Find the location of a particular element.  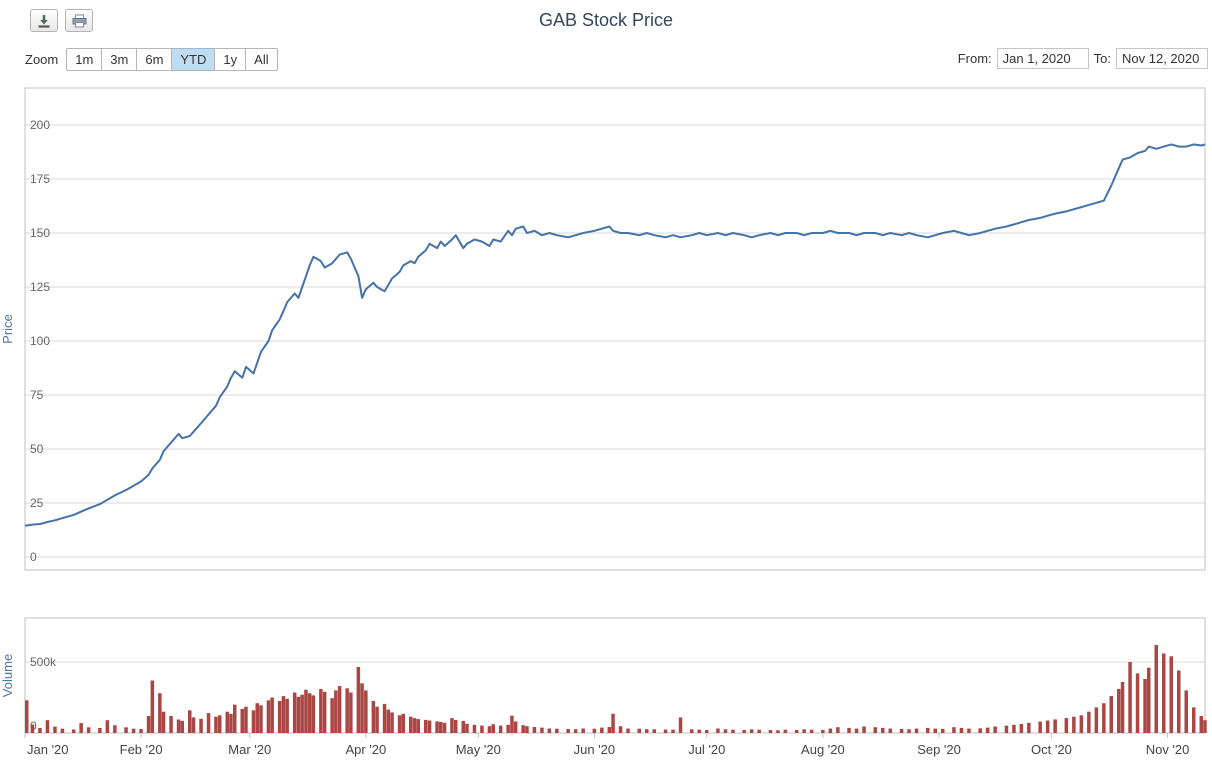

date-range-group: From: To: is located at coordinates (1083, 58).